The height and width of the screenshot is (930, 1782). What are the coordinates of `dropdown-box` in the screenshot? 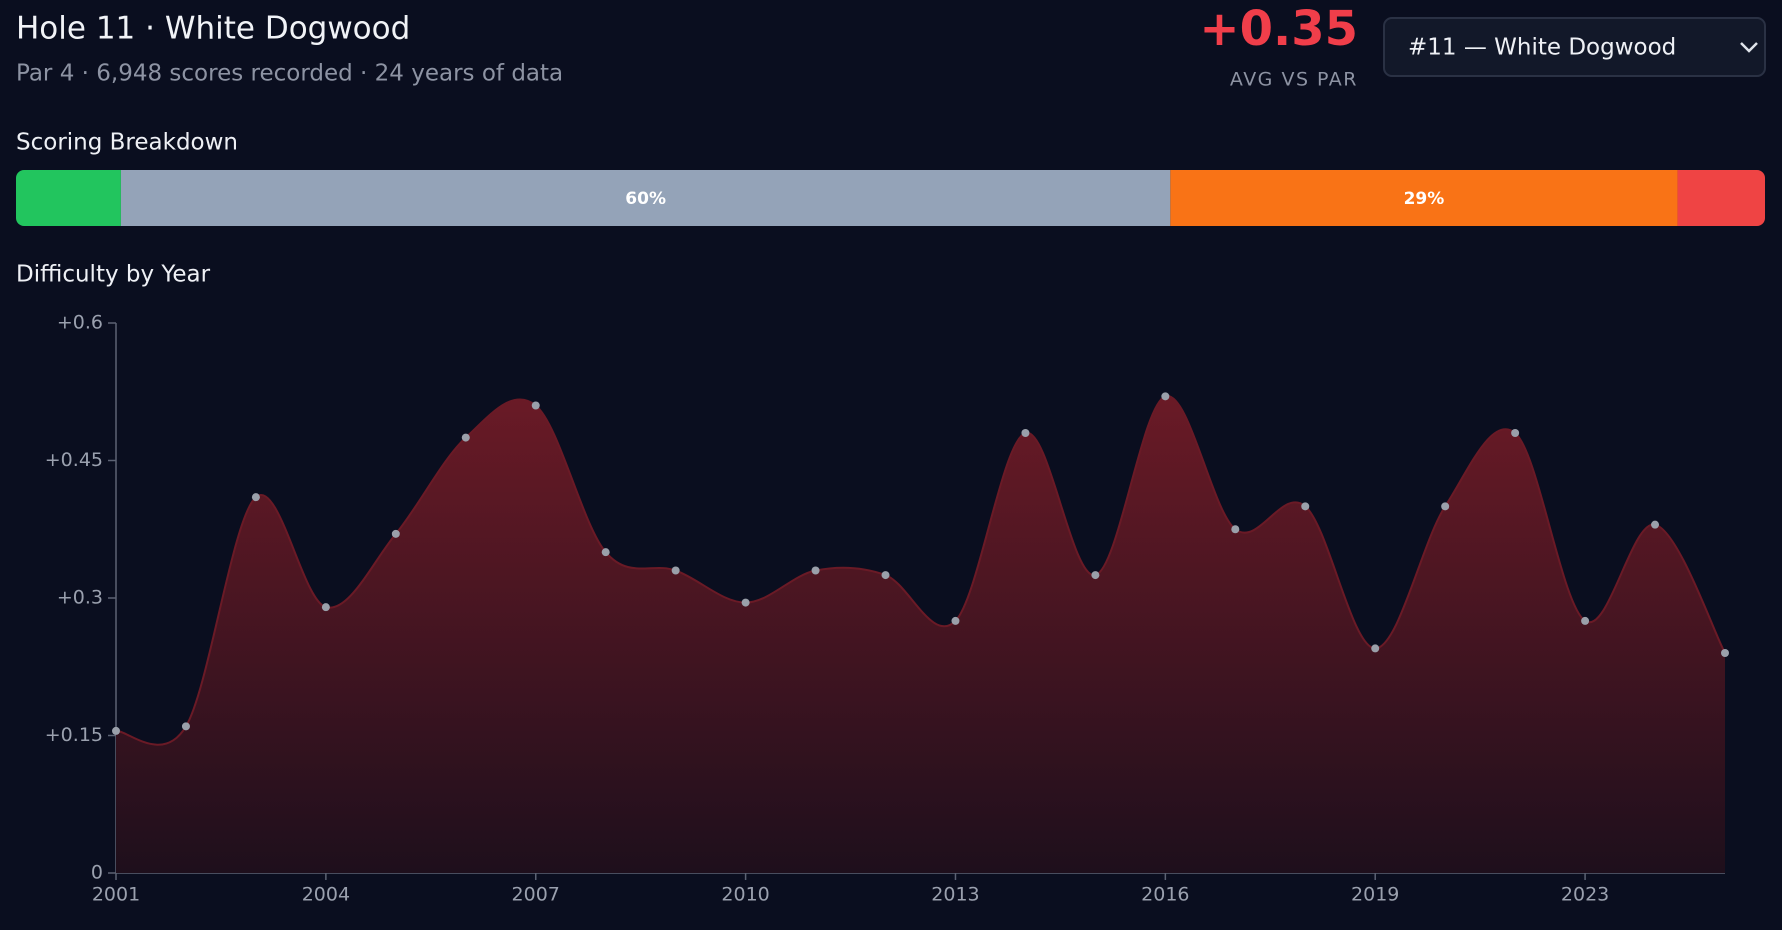 It's located at (1574, 47).